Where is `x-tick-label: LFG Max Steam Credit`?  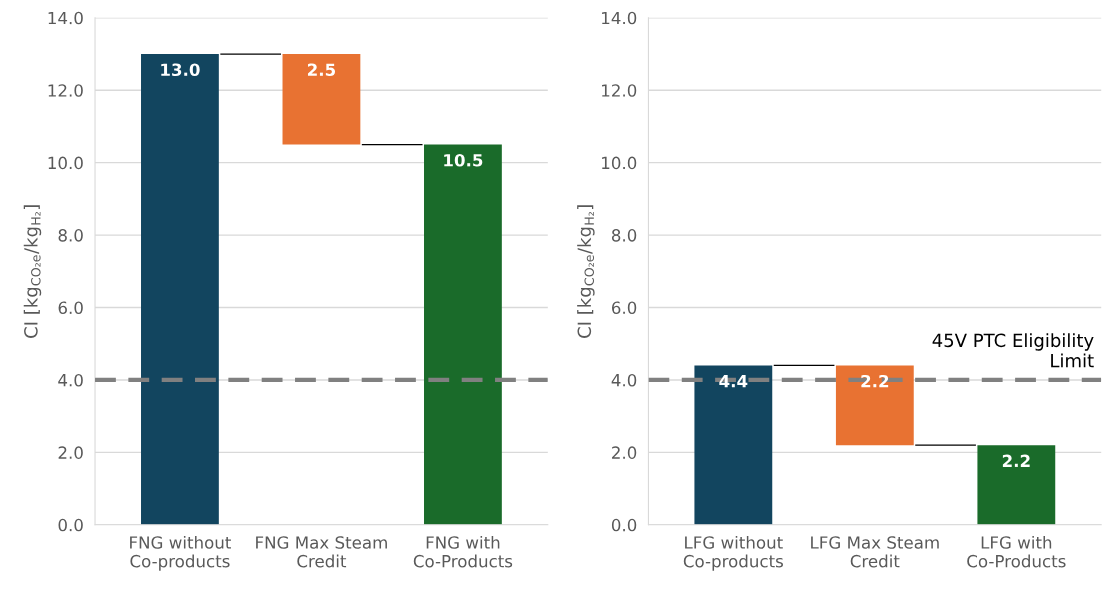 x-tick-label: LFG Max Steam Credit is located at coordinates (875, 552).